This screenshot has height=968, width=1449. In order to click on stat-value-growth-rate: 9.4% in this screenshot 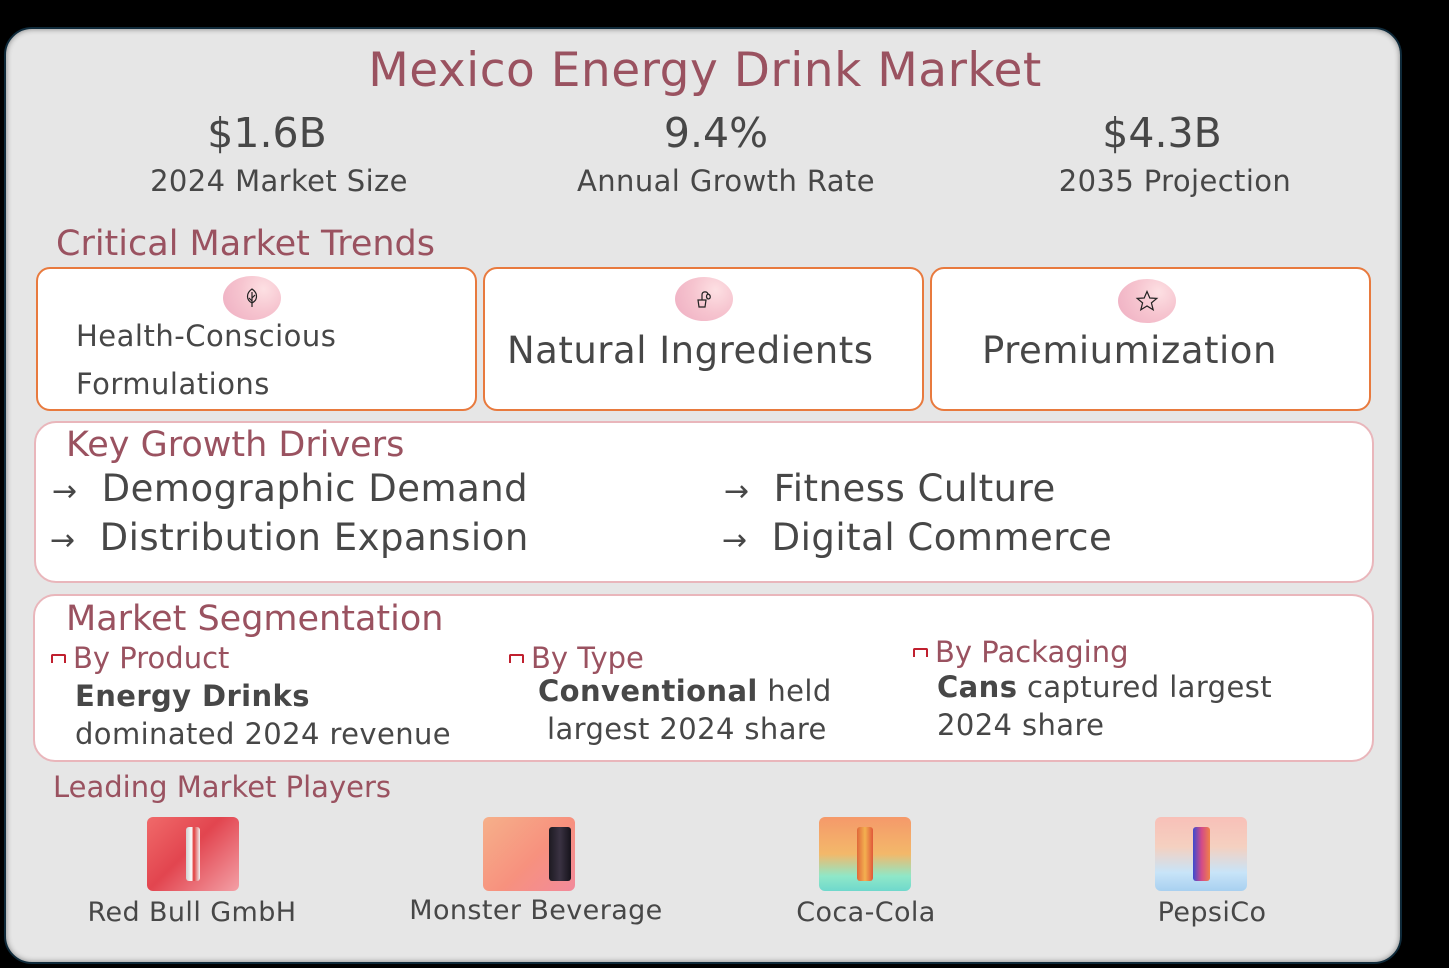, I will do `click(716, 133)`.